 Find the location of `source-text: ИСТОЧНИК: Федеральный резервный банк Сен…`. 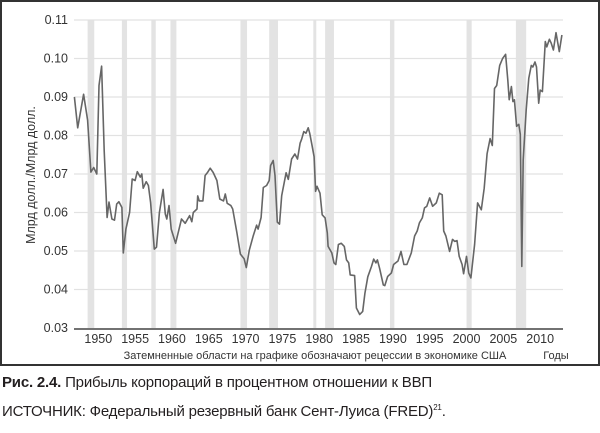

source-text: ИСТОЧНИК: Федеральный резервный банк Сен… is located at coordinates (218, 411).